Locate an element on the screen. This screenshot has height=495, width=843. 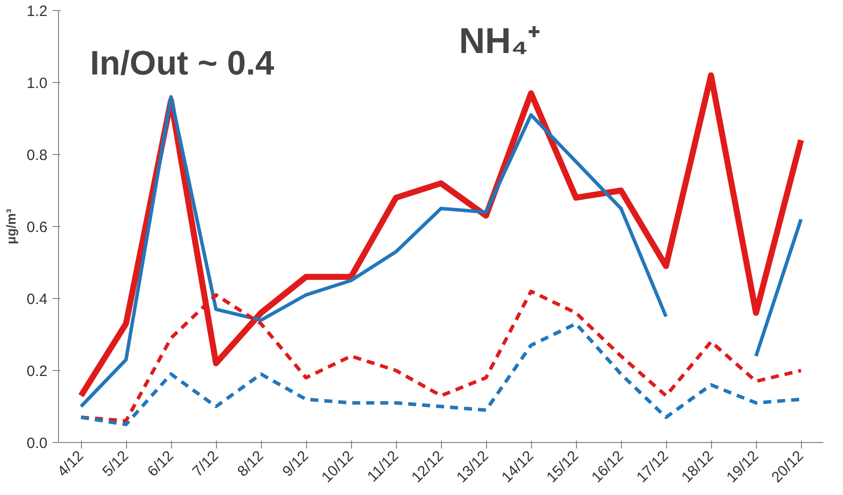
y-tick-label: 1.2 is located at coordinates (37, 11).